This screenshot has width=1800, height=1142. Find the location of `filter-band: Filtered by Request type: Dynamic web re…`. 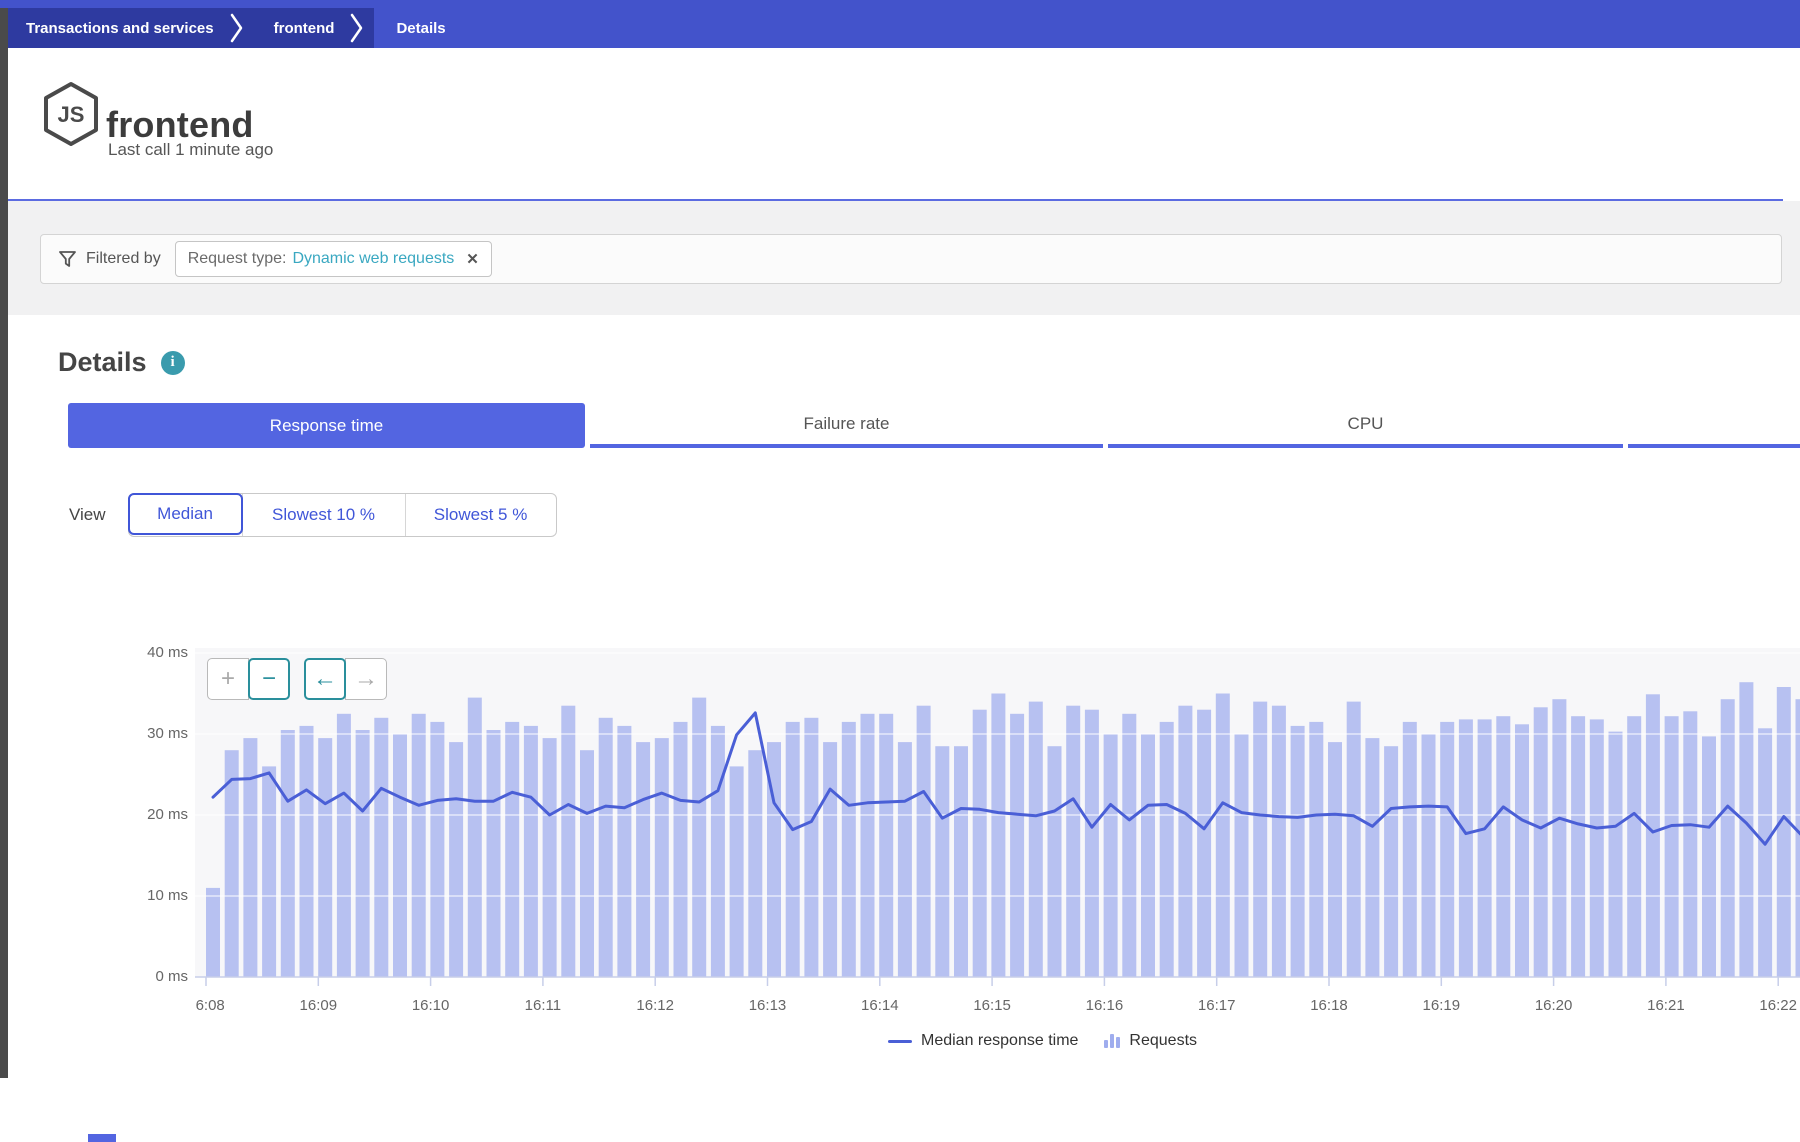

filter-band: Filtered by Request type: Dynamic web re… is located at coordinates (904, 258).